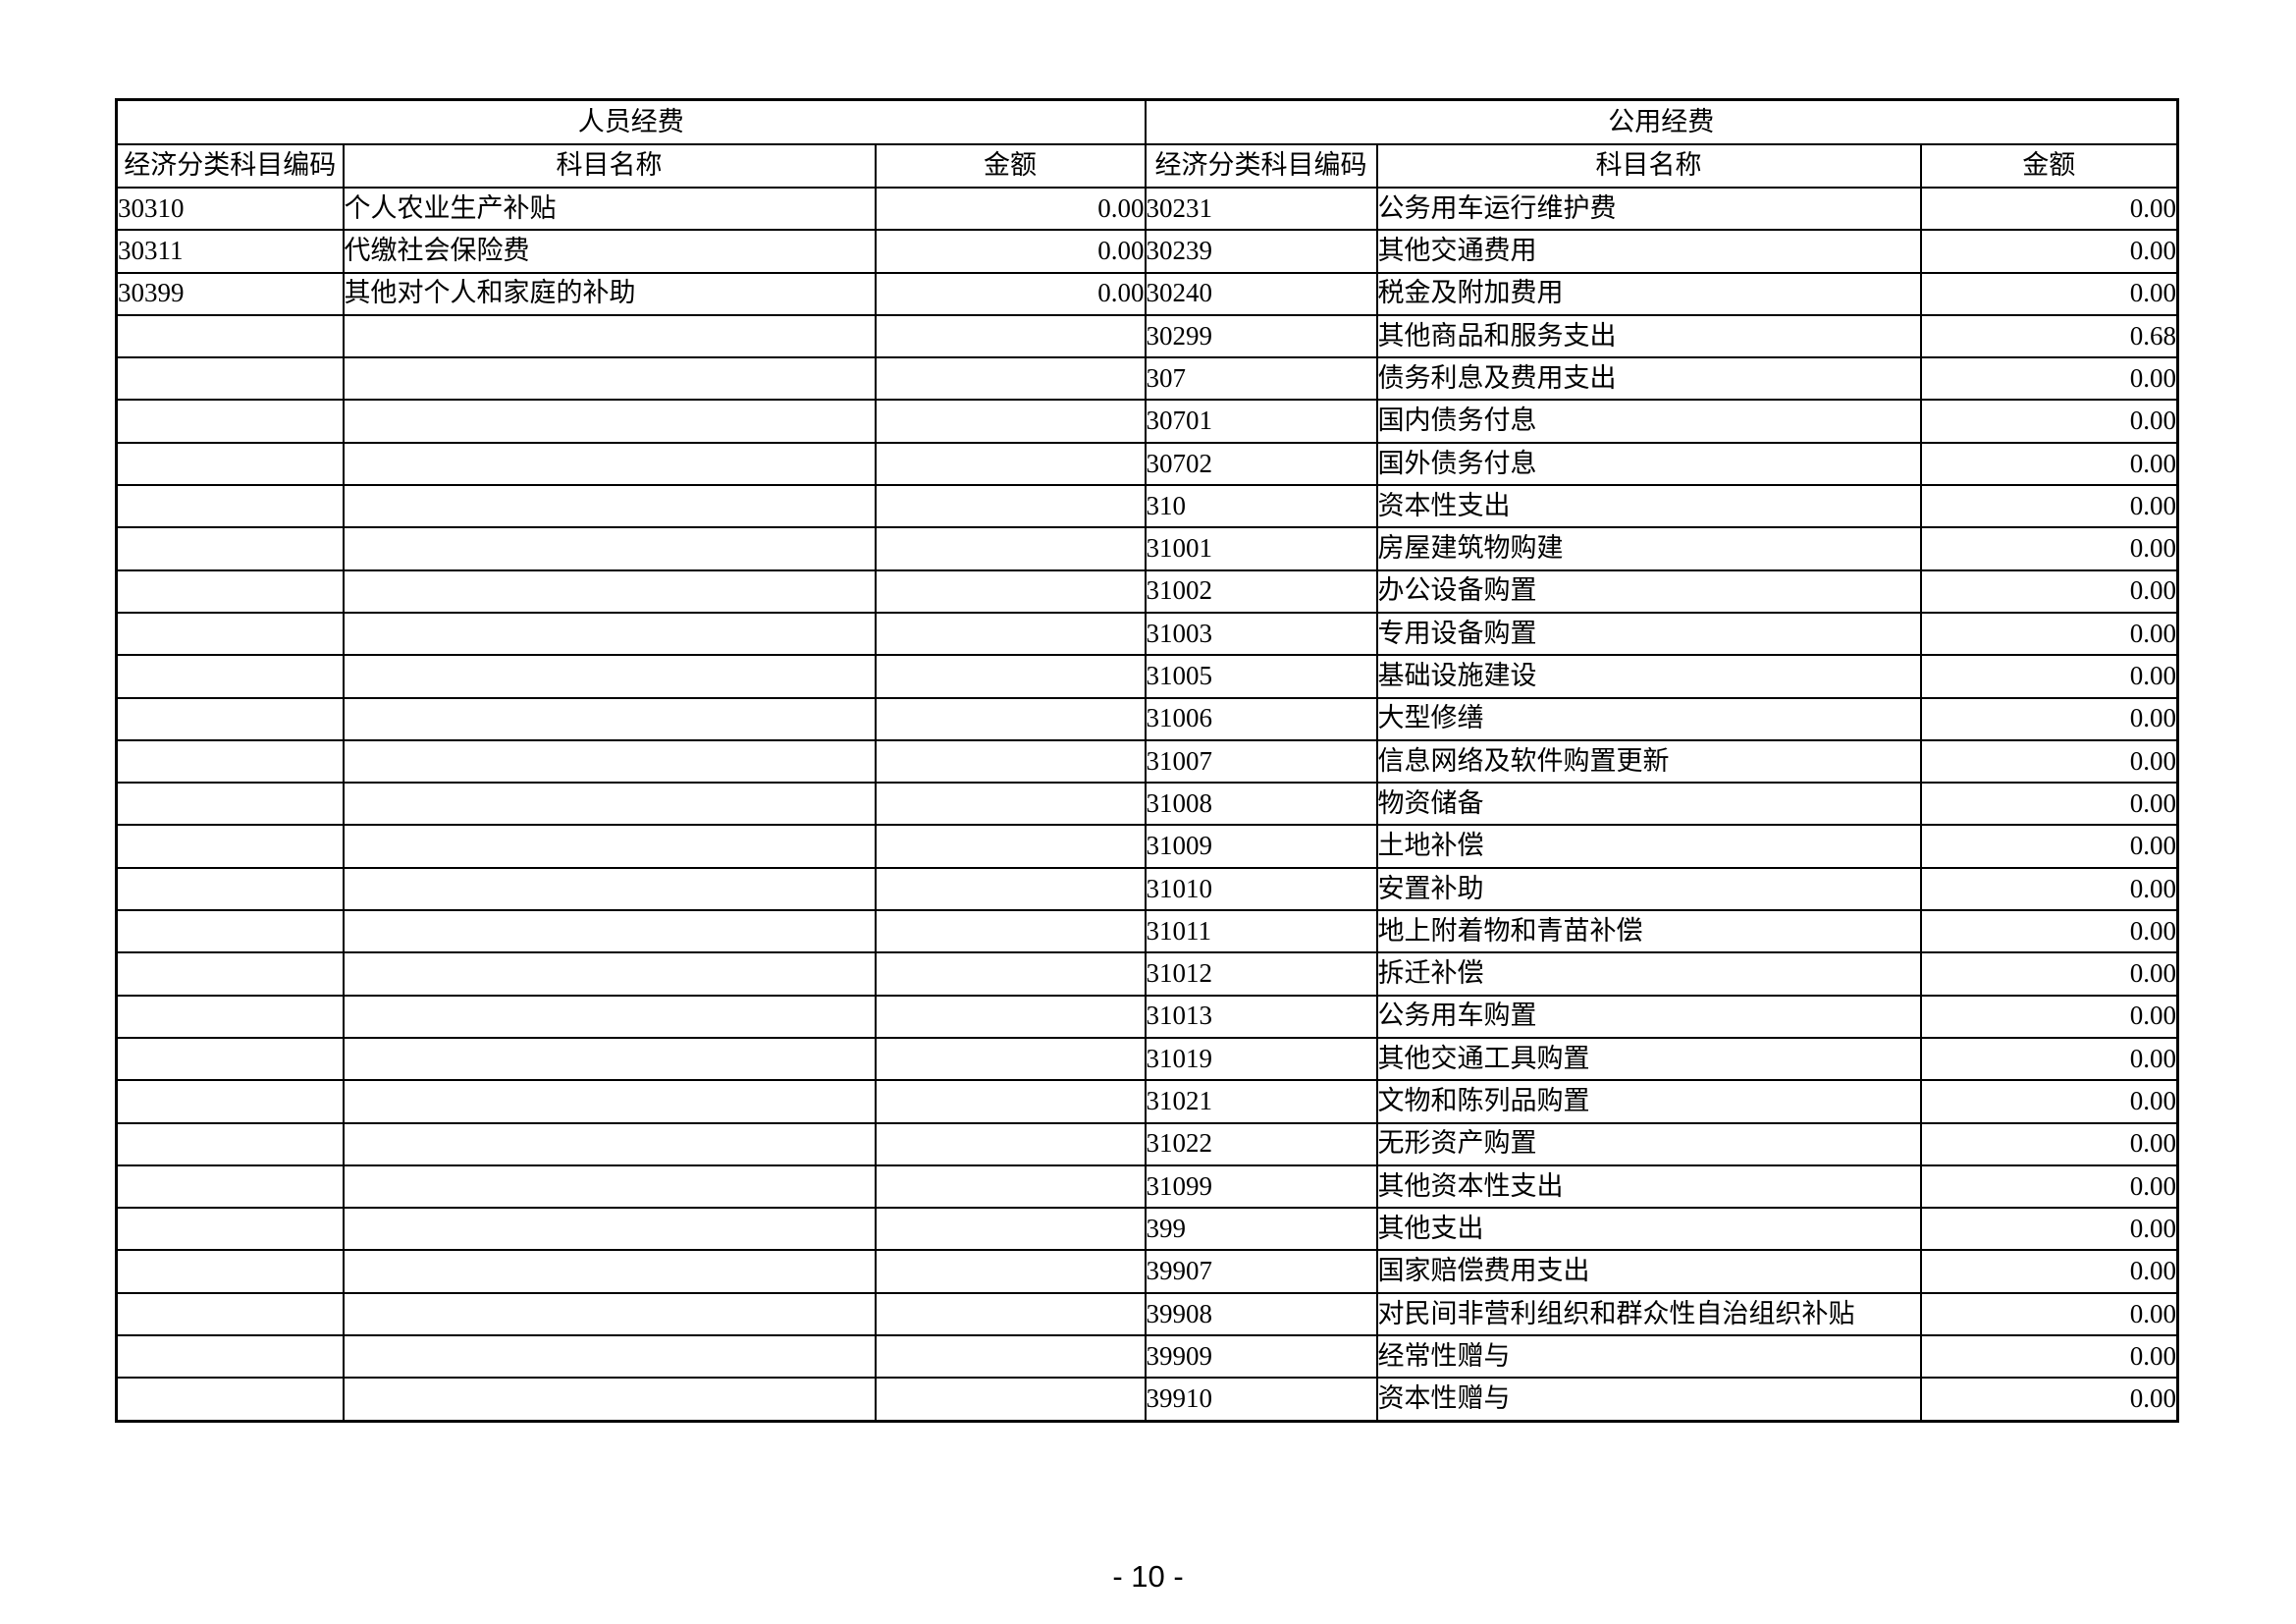 The image size is (2296, 1624). Describe the element at coordinates (609, 293) in the screenshot. I see `left-name-cell: 其他对个人和家庭的补助` at that location.